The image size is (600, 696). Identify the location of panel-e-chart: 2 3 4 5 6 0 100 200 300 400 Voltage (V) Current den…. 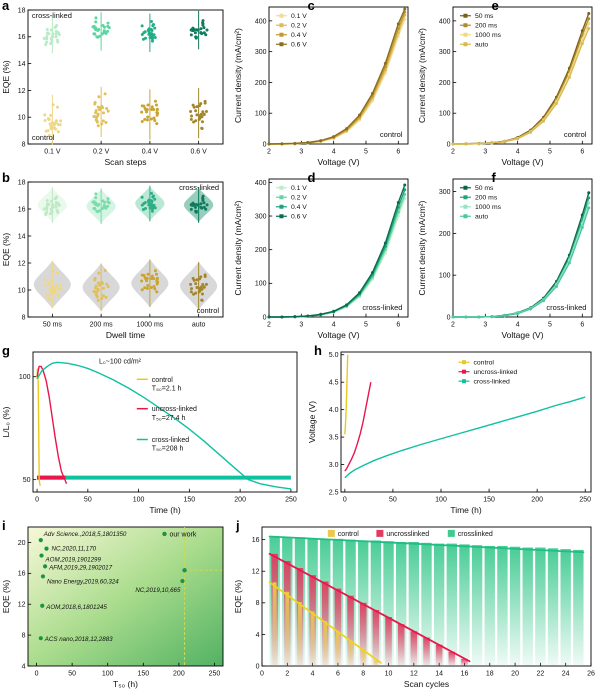
(505, 86).